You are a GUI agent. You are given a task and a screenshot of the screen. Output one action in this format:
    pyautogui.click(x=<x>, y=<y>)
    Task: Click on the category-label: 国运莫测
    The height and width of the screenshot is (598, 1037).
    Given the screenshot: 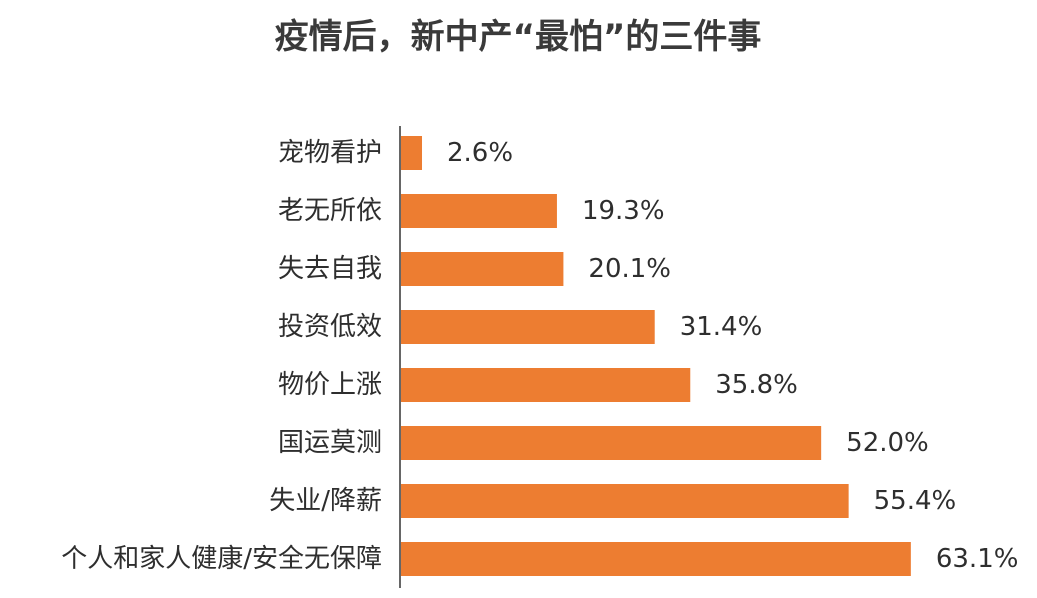 What is the action you would take?
    pyautogui.click(x=330, y=443)
    